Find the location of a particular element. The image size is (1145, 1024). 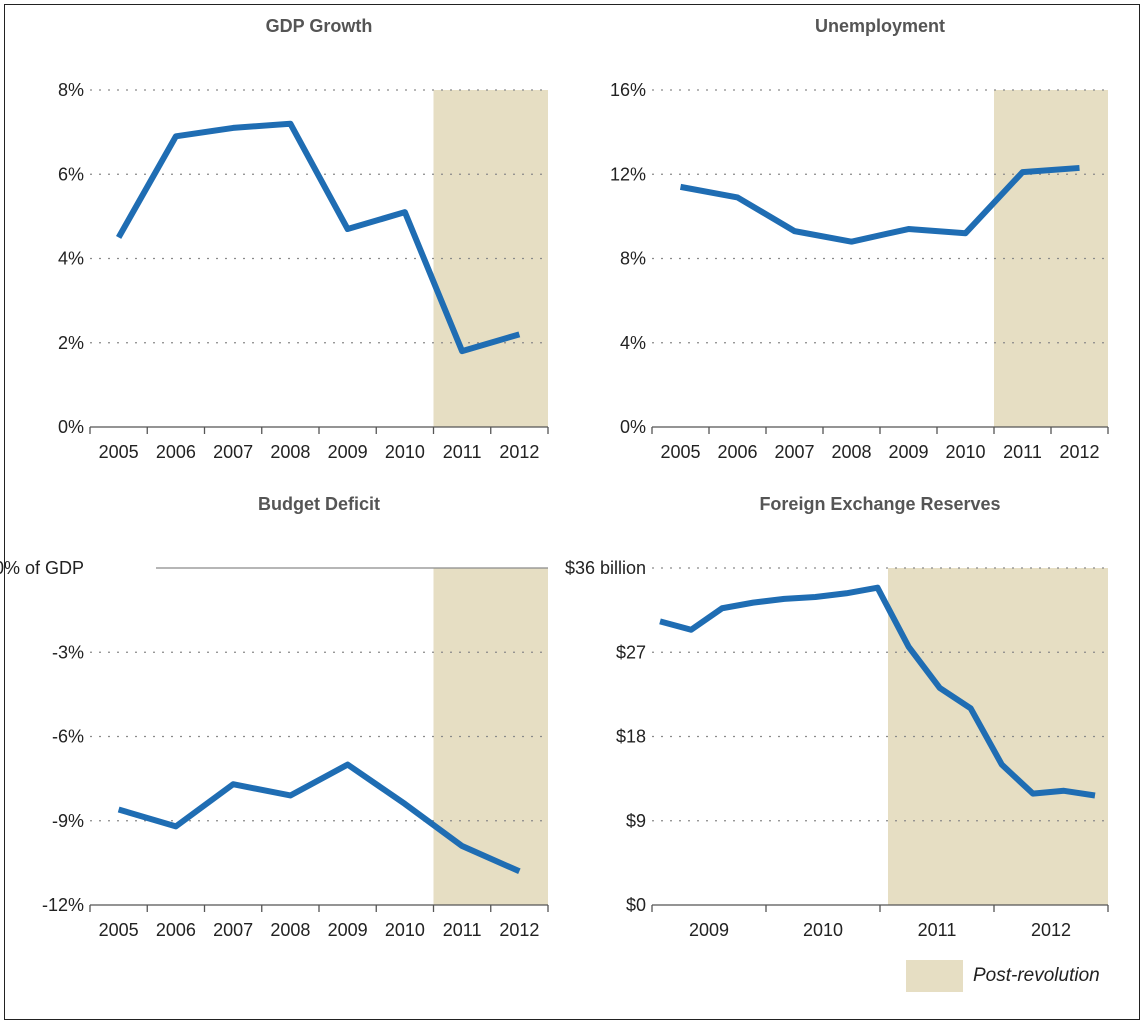

chart-title: Unemployment is located at coordinates (880, 26).